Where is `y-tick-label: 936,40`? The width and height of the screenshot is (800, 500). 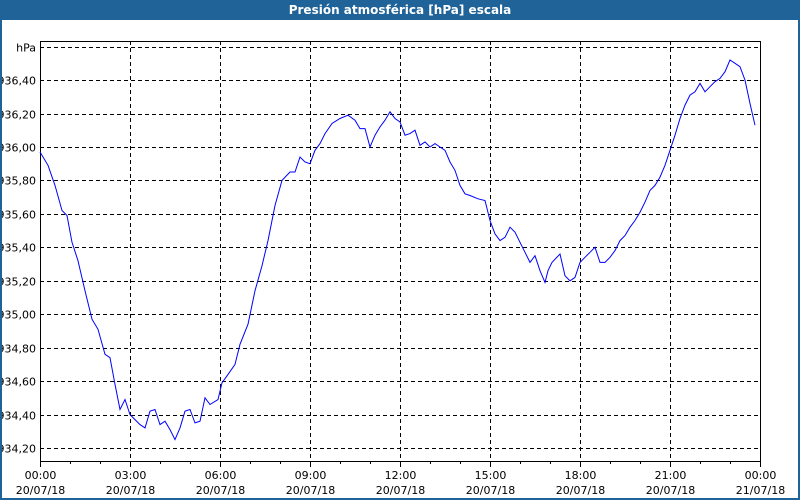 y-tick-label: 936,40 is located at coordinates (18, 81).